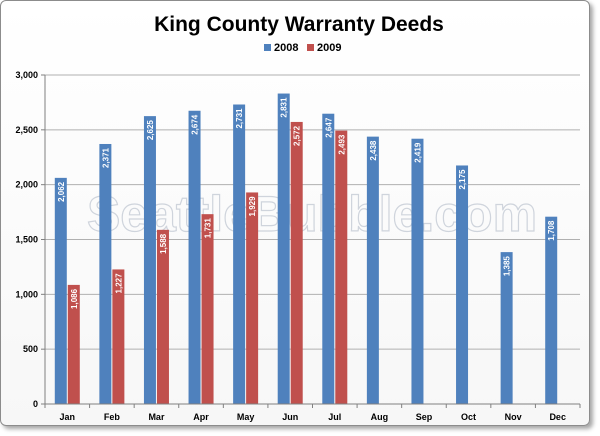  I want to click on data-label-2008-Jan: 2,062, so click(61, 191).